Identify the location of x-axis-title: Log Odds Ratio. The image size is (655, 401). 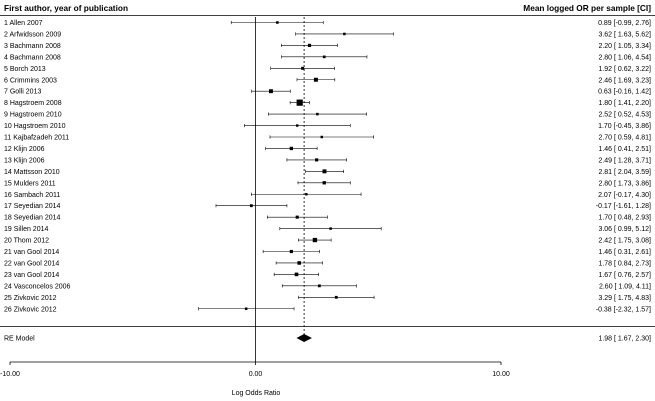
(256, 393).